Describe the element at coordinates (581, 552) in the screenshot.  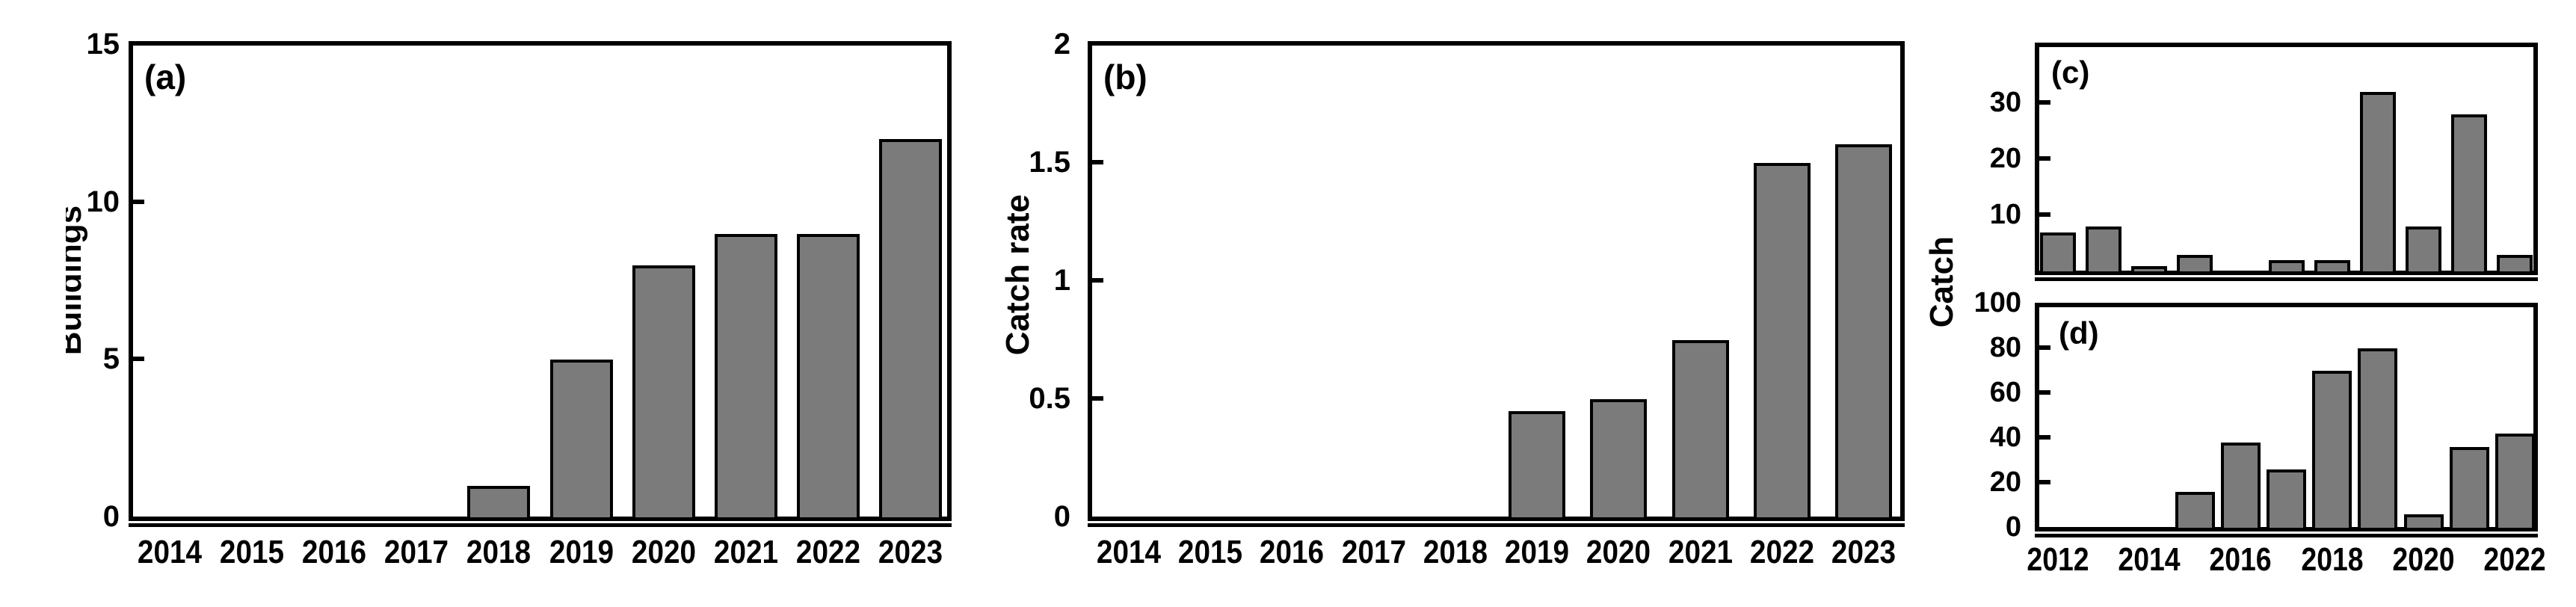
I see `panel-a-xtick-label-2019: 2019` at that location.